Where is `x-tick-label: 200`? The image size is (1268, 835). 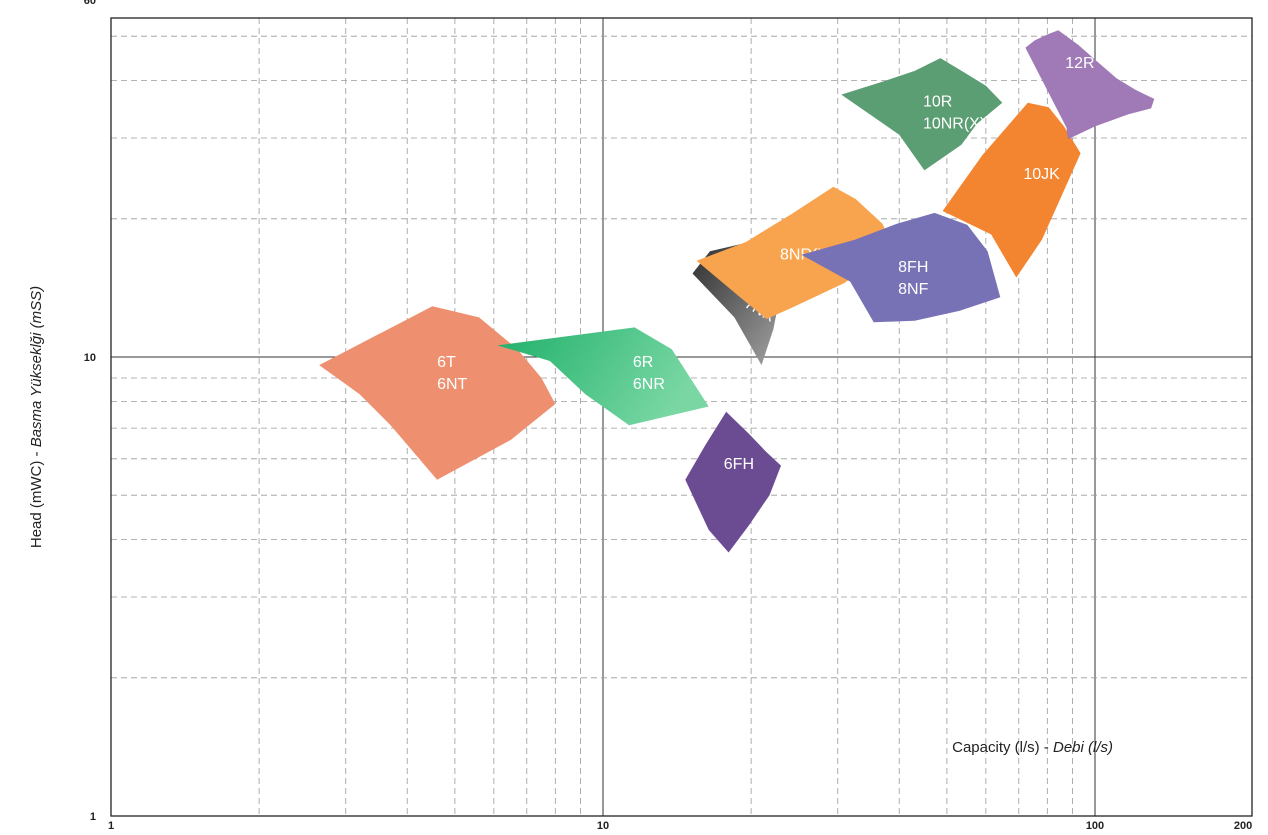 x-tick-label: 200 is located at coordinates (1243, 826).